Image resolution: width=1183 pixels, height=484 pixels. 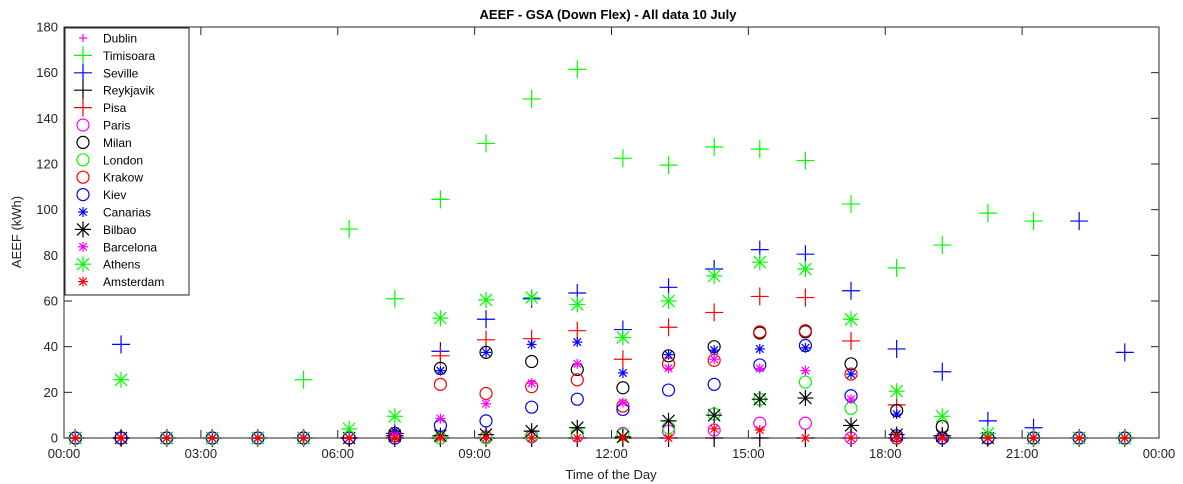 I want to click on x-tick-label: 09:00, so click(x=474, y=453).